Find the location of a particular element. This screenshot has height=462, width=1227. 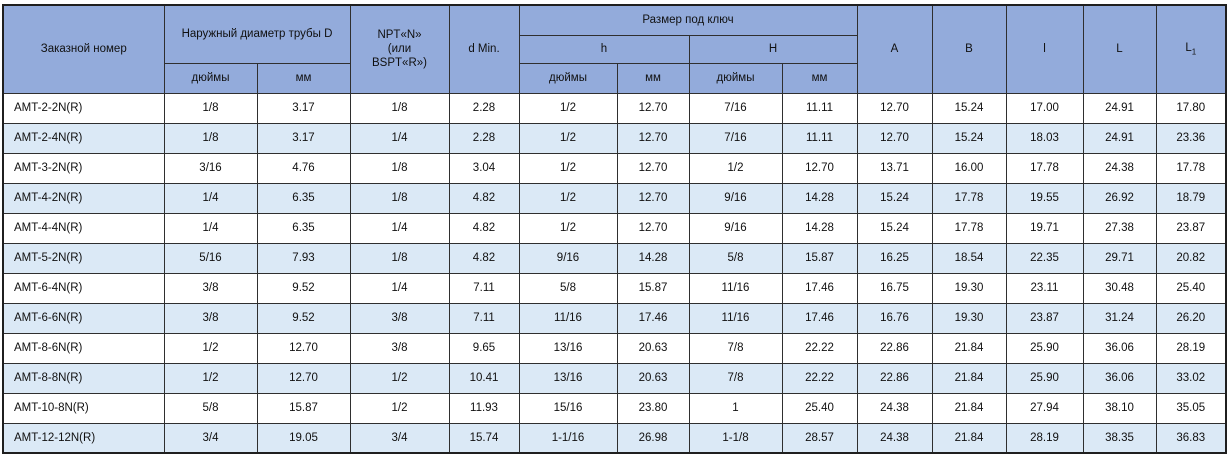

value-cell: 20.63 is located at coordinates (653, 378).